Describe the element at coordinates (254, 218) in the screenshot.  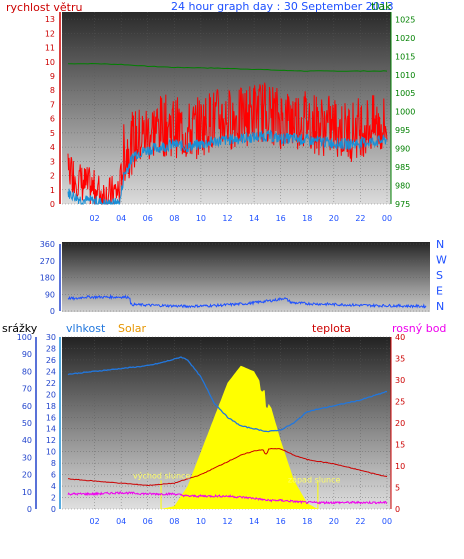
I see `wind-x-tick-label: 14` at that location.